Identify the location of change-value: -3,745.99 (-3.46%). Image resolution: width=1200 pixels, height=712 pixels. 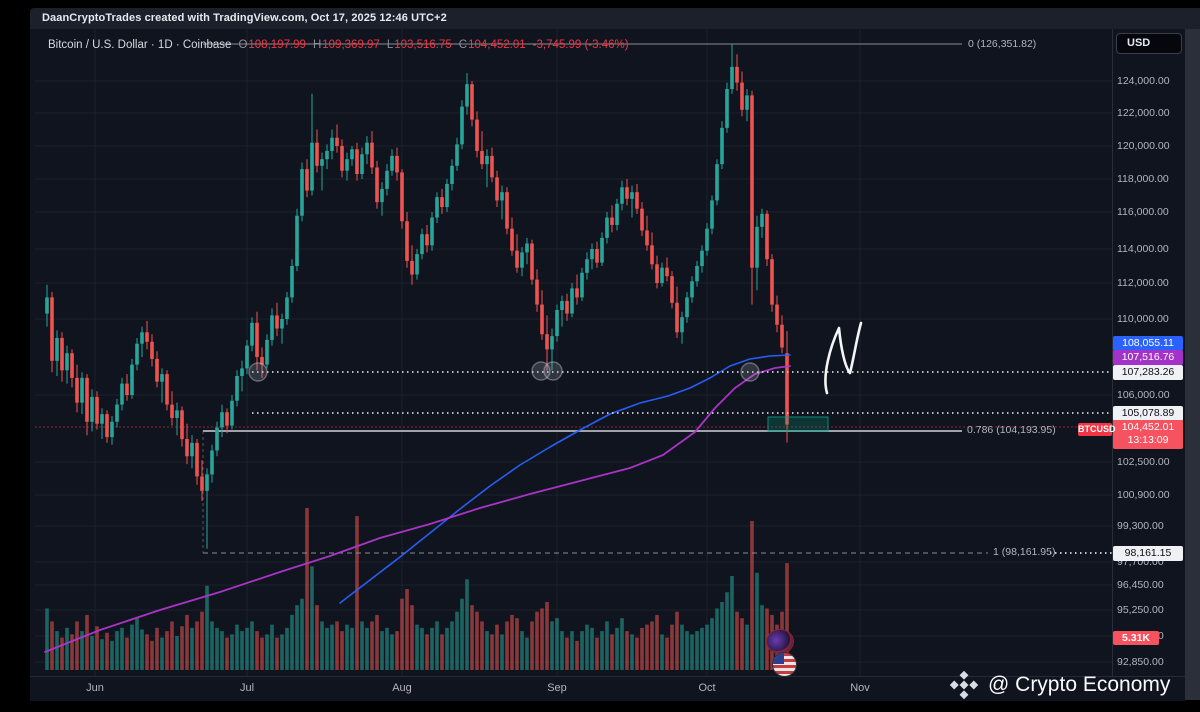
(580, 45).